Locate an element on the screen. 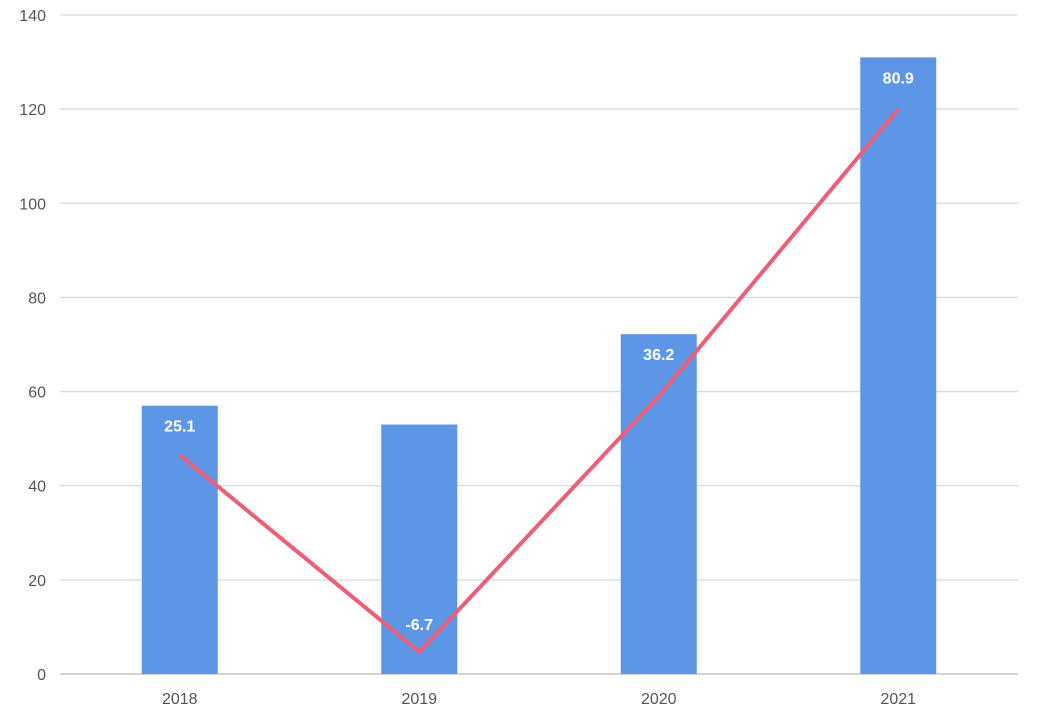  x-tick-label: 2019 is located at coordinates (419, 699).